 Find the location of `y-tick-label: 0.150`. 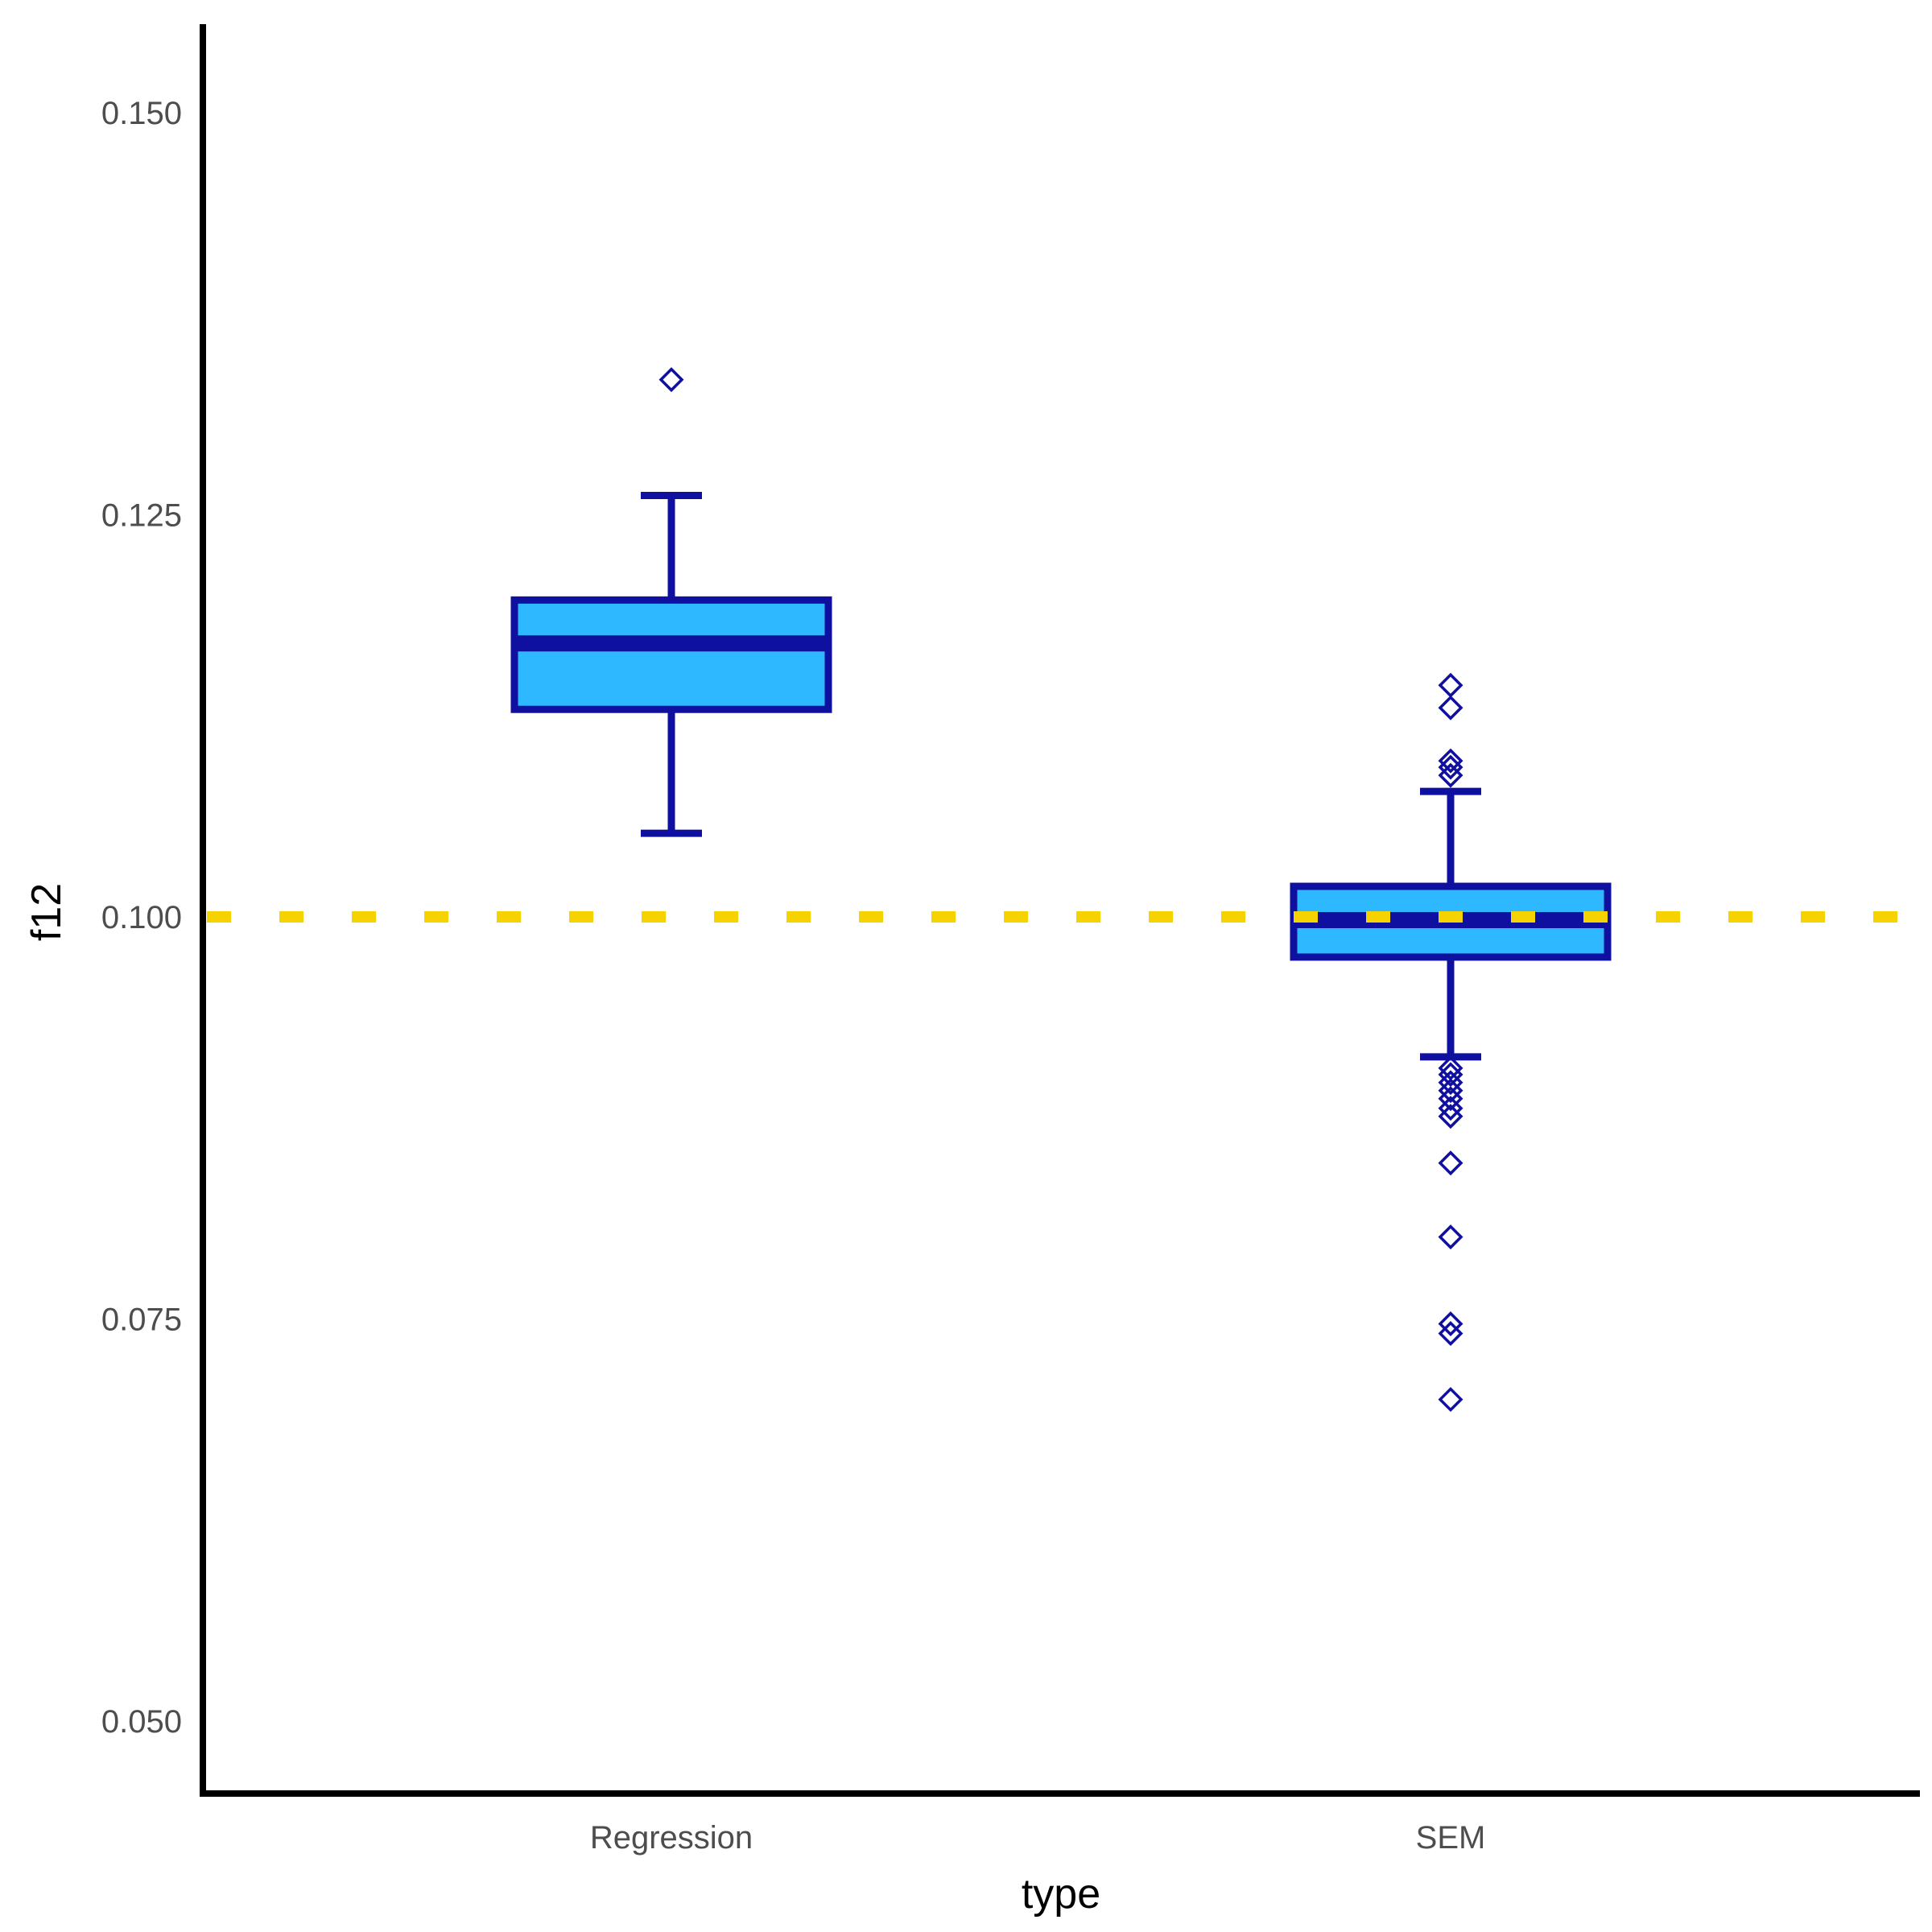

y-tick-label: 0.150 is located at coordinates (141, 113).